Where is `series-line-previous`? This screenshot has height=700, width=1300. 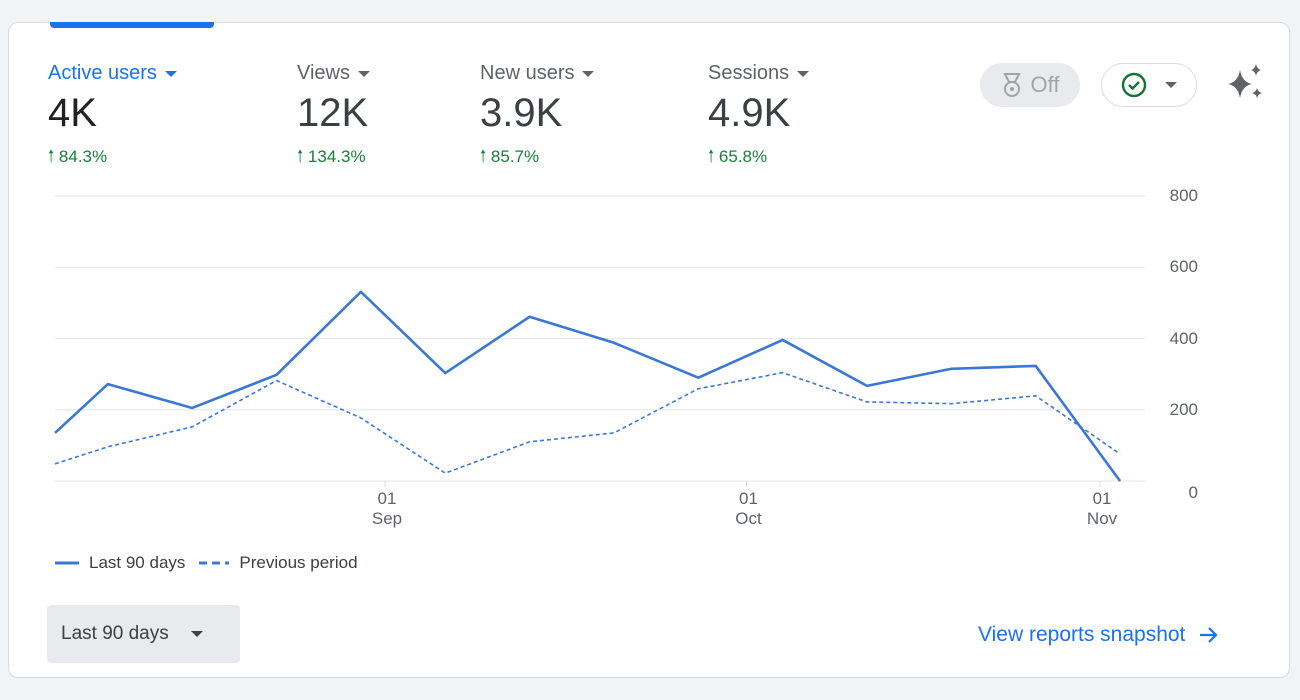
series-line-previous is located at coordinates (587, 422).